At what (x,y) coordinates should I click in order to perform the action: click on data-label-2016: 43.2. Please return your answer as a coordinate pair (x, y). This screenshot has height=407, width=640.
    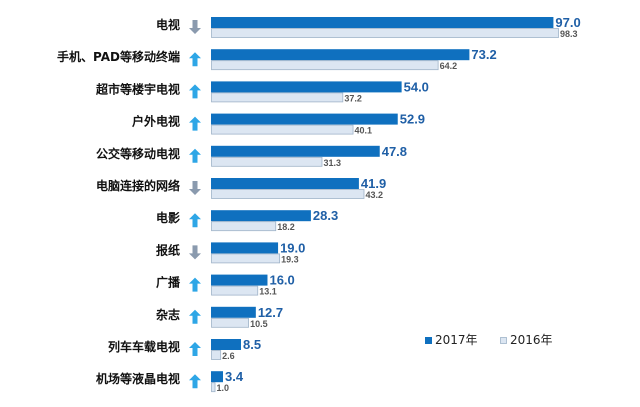
    Looking at the image, I should click on (374, 195).